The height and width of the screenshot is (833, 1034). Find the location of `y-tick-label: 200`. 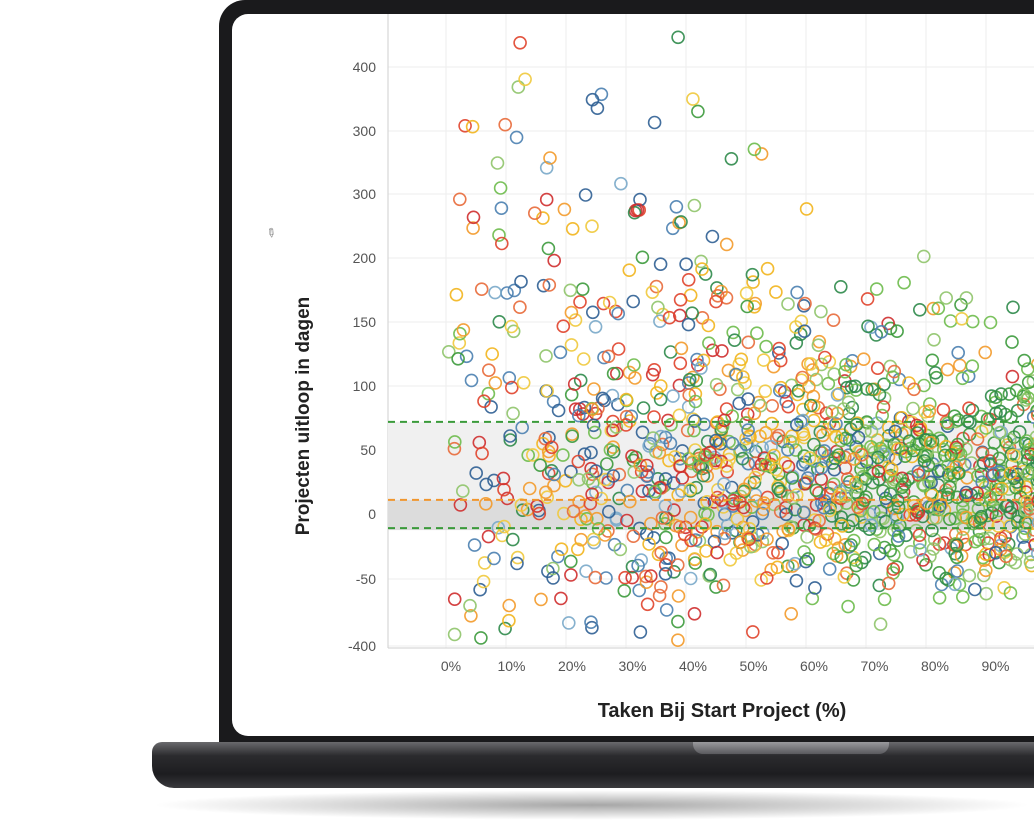

y-tick-label: 200 is located at coordinates (365, 258).